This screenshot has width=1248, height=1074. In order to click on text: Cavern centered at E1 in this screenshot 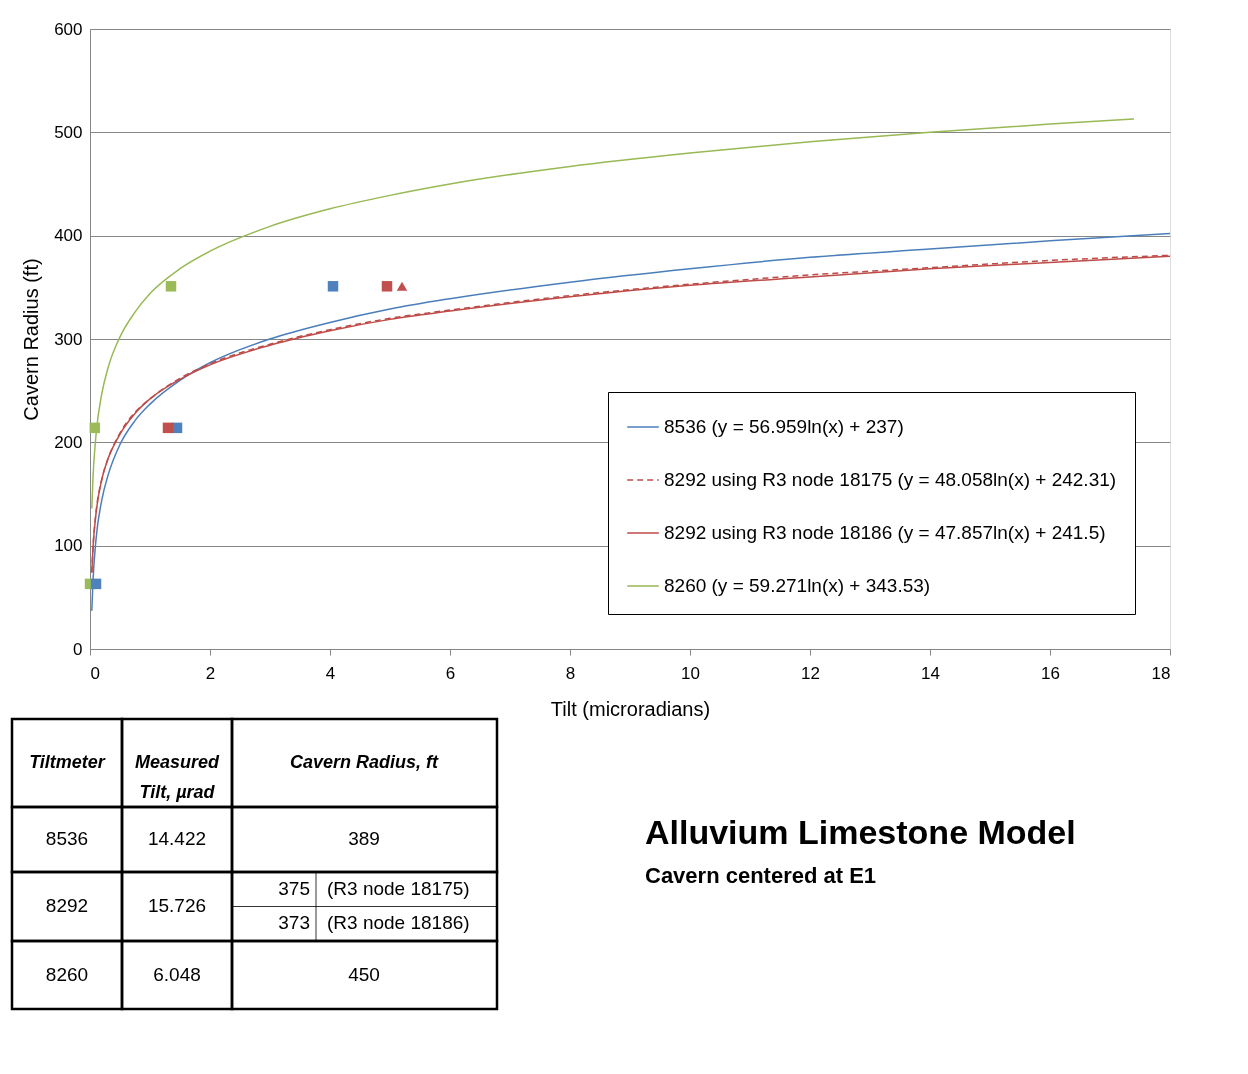, I will do `click(761, 875)`.